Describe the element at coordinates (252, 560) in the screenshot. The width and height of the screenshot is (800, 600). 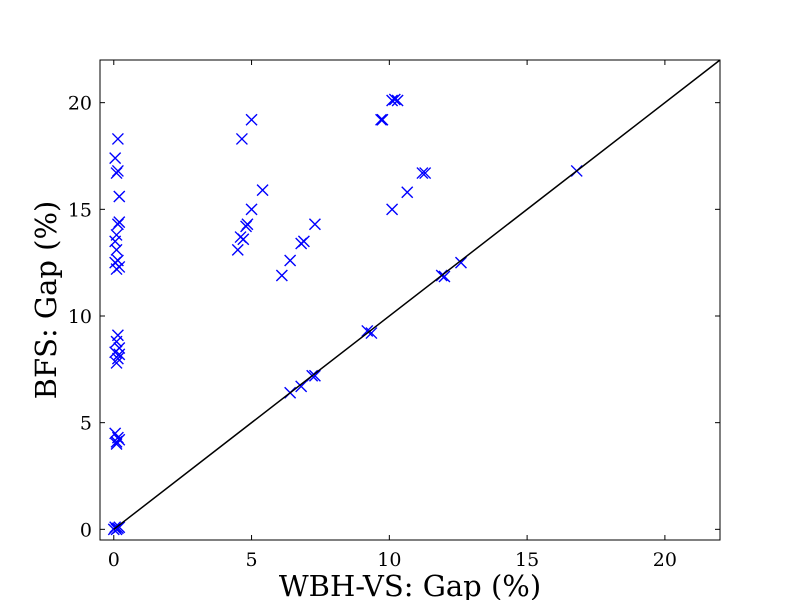
I see `x-tick-label: 5` at that location.